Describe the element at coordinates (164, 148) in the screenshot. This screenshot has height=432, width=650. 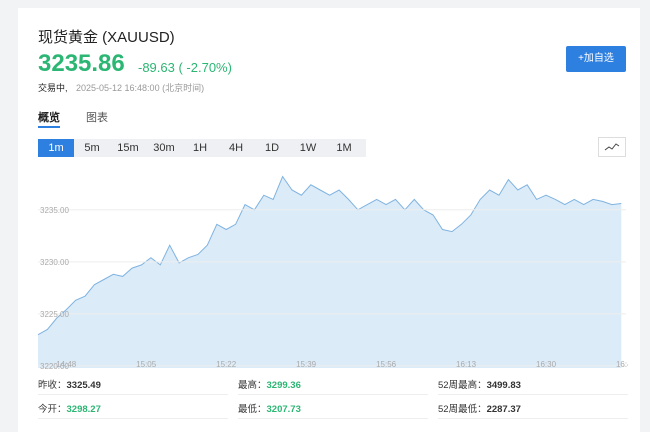
I see `timeframe: 30m` at that location.